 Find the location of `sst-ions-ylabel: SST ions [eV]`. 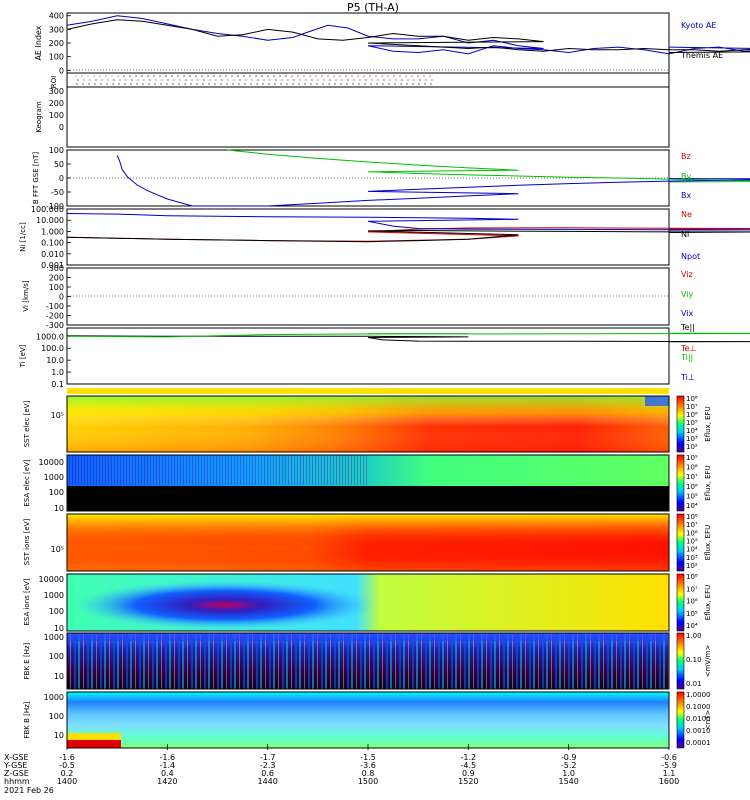

sst-ions-ylabel: SST ions [eV] is located at coordinates (27, 541).